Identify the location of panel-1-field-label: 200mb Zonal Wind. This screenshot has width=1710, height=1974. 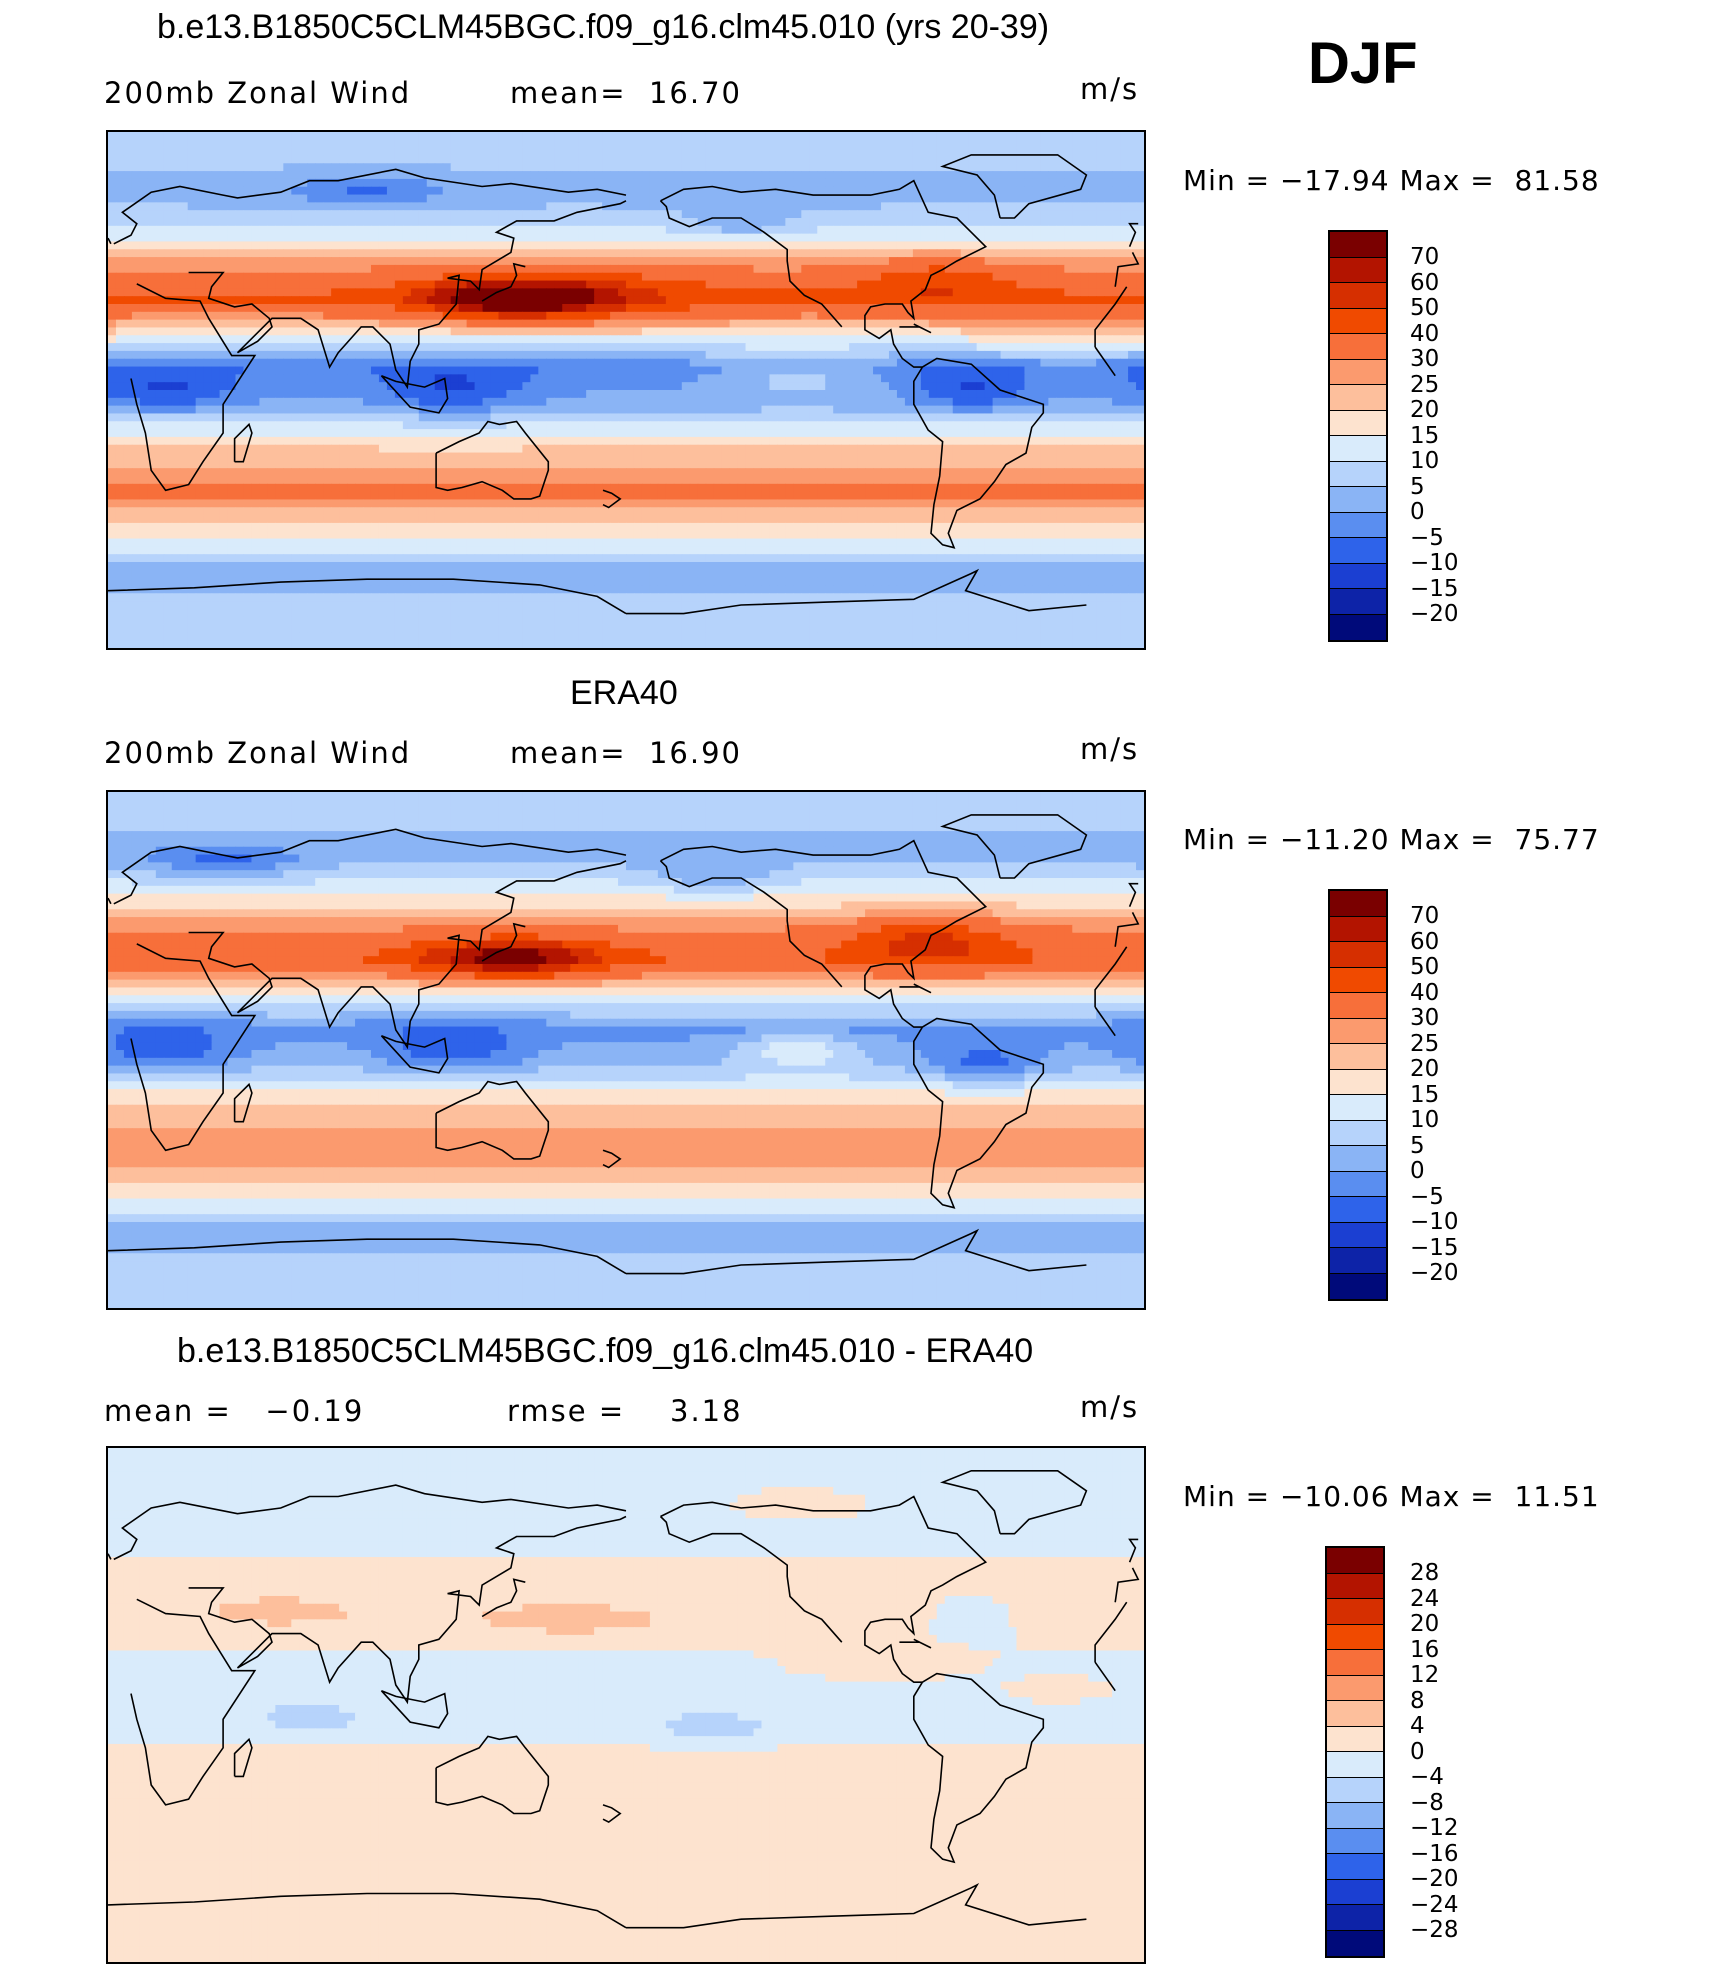
(257, 93).